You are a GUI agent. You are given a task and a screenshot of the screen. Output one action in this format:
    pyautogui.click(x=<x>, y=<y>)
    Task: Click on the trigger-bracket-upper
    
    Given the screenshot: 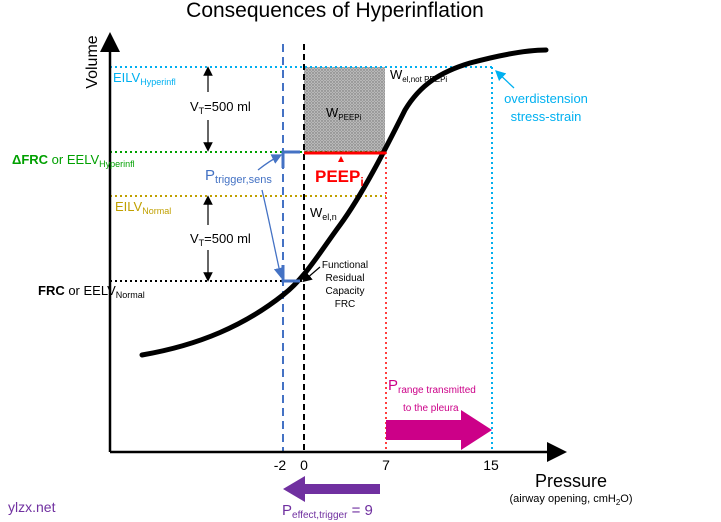 What is the action you would take?
    pyautogui.click(x=290, y=159)
    